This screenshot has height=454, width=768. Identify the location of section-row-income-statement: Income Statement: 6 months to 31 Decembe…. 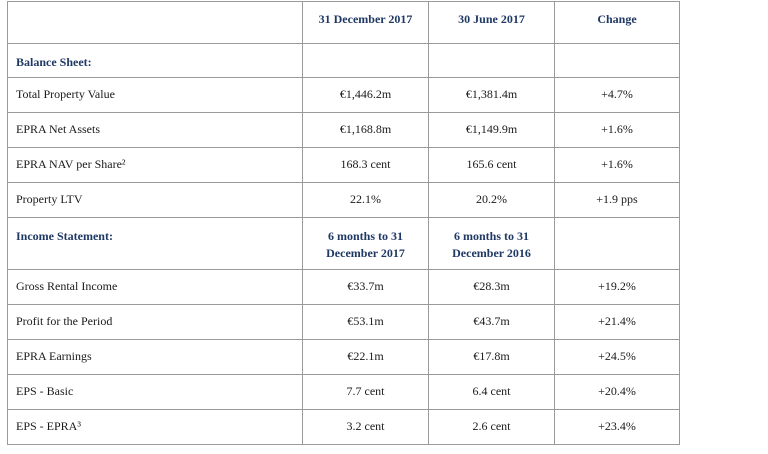
(343, 243).